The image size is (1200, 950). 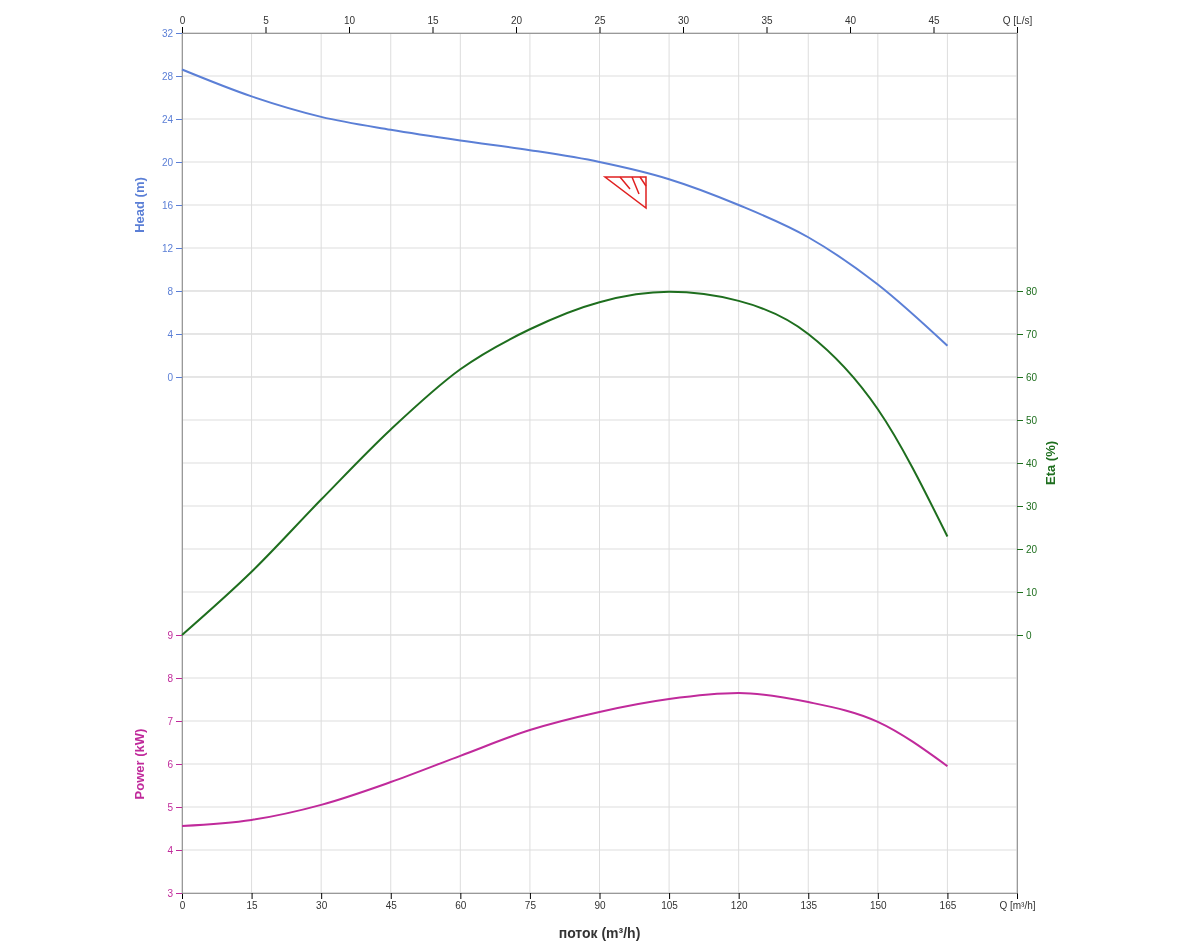 What do you see at coordinates (767, 20) in the screenshot?
I see `x2-tick-label: 35` at bounding box center [767, 20].